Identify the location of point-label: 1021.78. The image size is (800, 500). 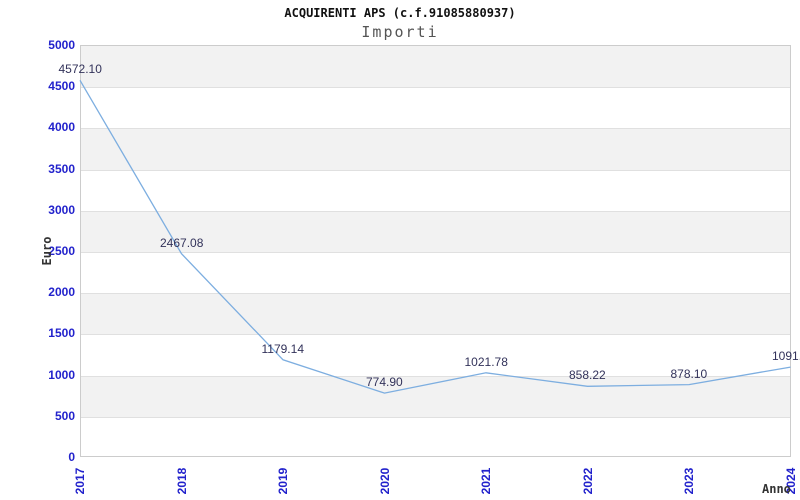
(486, 361).